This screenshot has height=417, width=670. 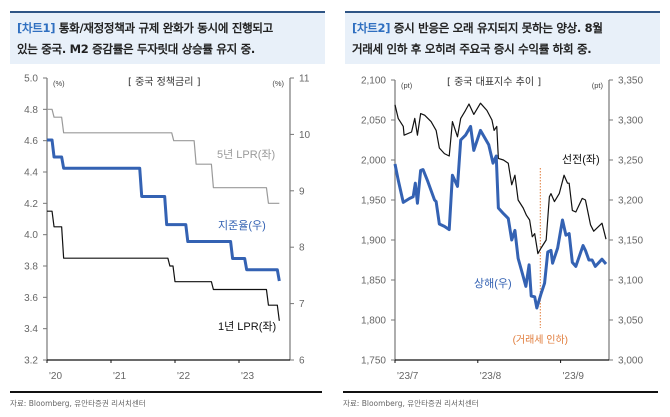 I want to click on chart-title: [ 중국 정책금리 ], so click(x=164, y=82).